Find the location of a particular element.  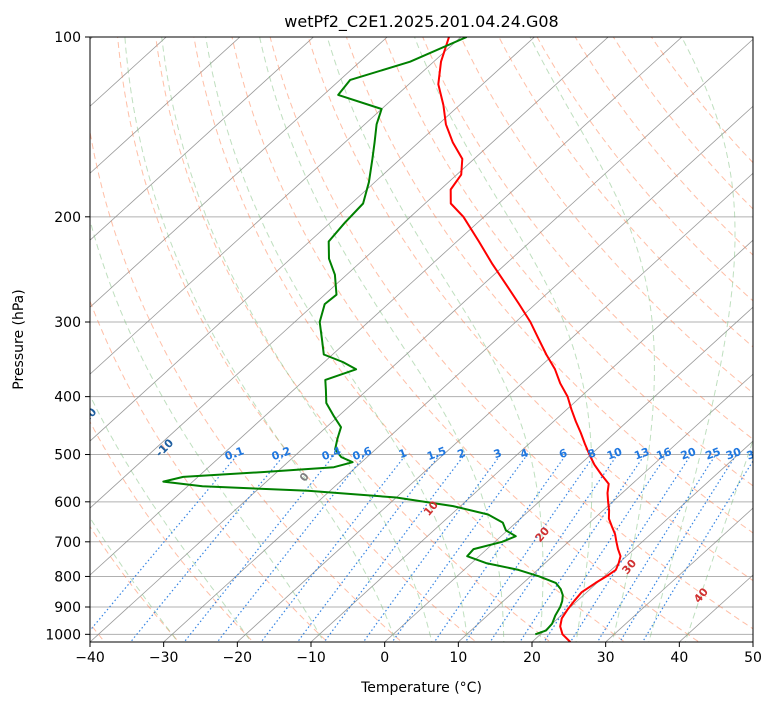

mixing-ratio-label: 10 is located at coordinates (614, 454).